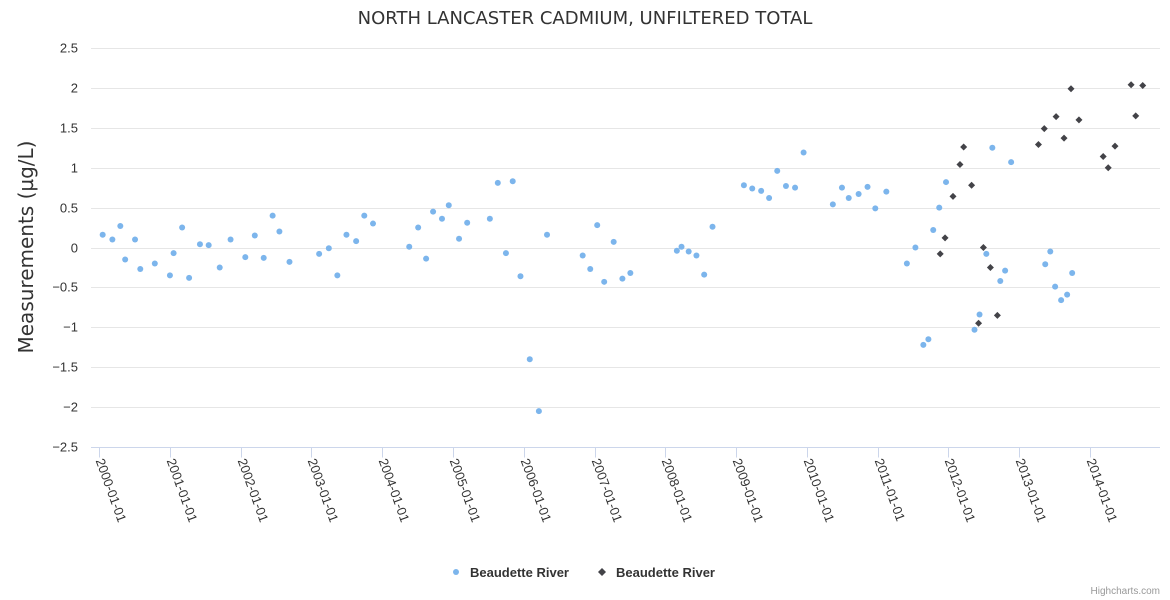  I want to click on legend-item-1: Beaudette River, so click(511, 572).